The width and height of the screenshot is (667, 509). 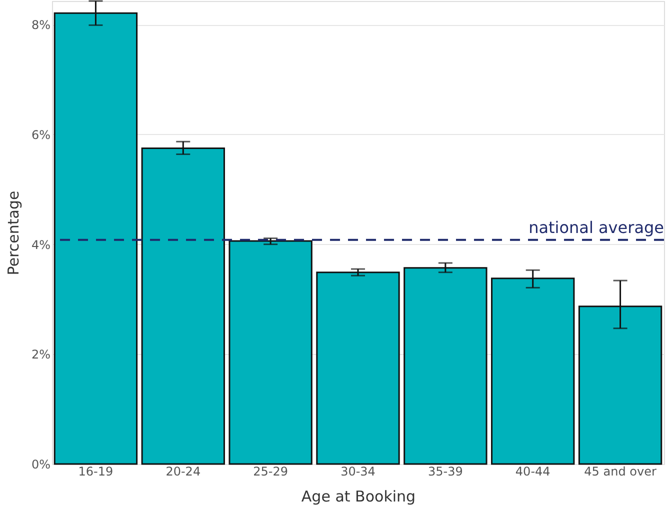 I want to click on x-tick-label: 35-39, so click(x=445, y=471).